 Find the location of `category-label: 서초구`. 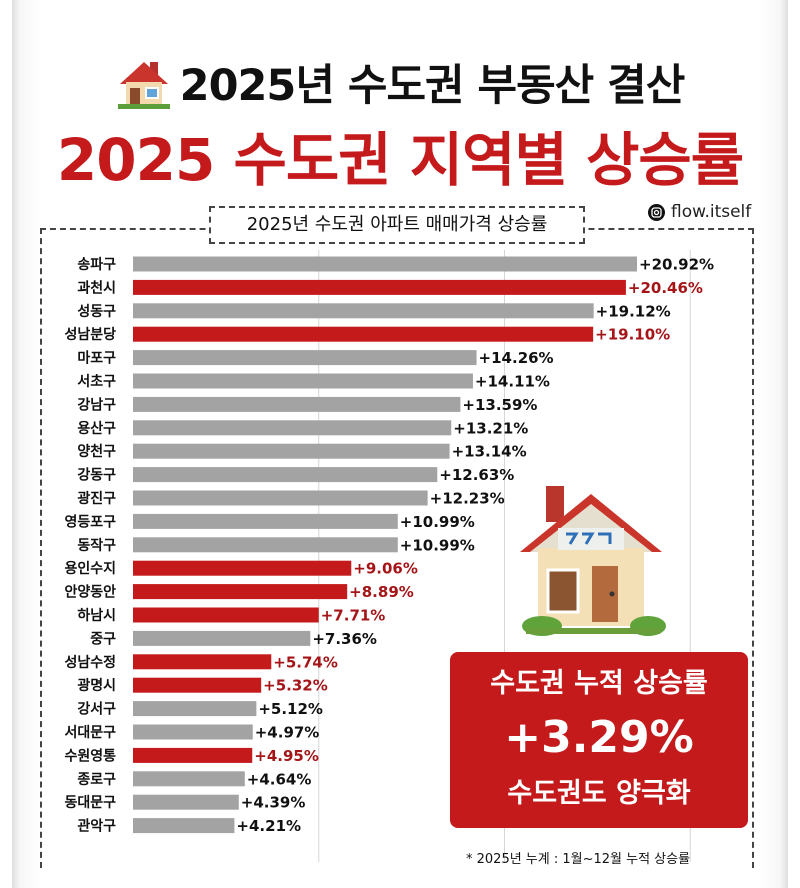

category-label: 서초구 is located at coordinates (96, 382).